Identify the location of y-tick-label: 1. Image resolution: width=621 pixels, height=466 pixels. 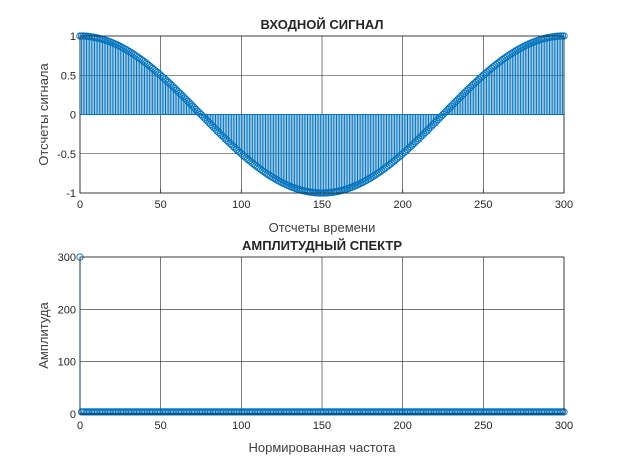
(73, 37).